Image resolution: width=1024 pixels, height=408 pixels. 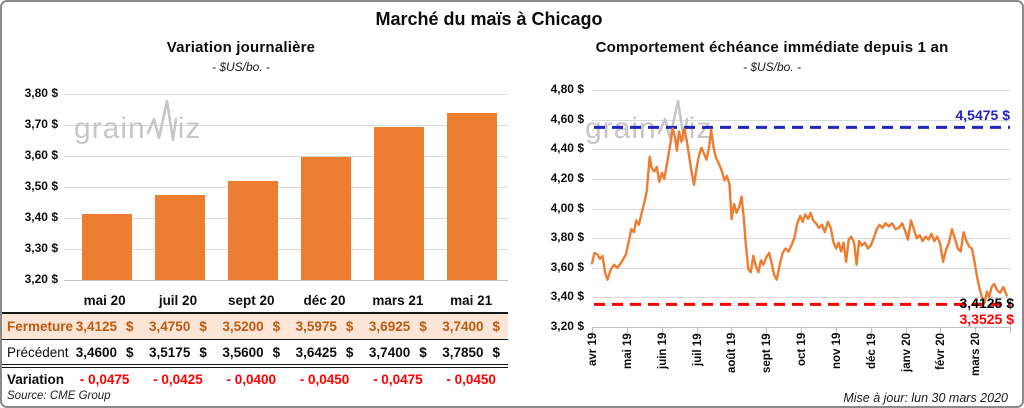 I want to click on grainwiz-watermark: grain iz, so click(x=137, y=122).